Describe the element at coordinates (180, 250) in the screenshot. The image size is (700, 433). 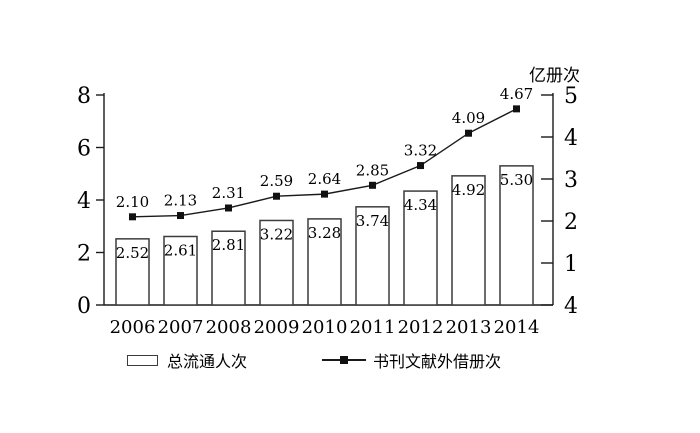
I see `bar-value-label: 2.61` at that location.